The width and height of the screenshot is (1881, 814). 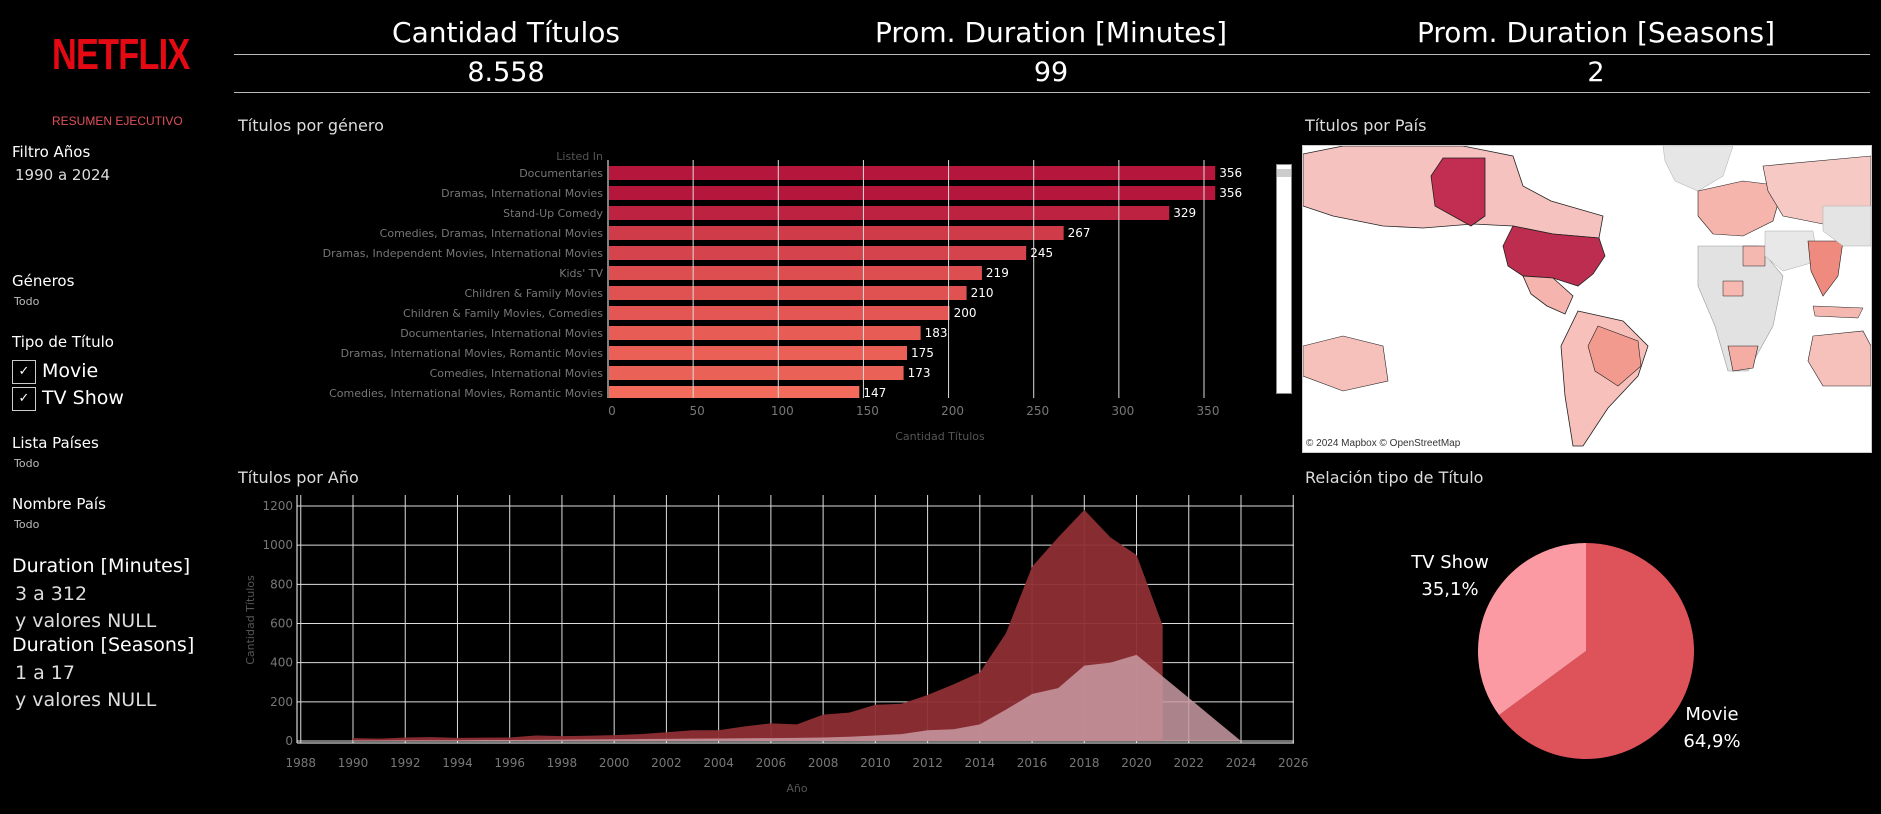 What do you see at coordinates (1122, 411) in the screenshot?
I see `bar-x-tick-label: 300` at bounding box center [1122, 411].